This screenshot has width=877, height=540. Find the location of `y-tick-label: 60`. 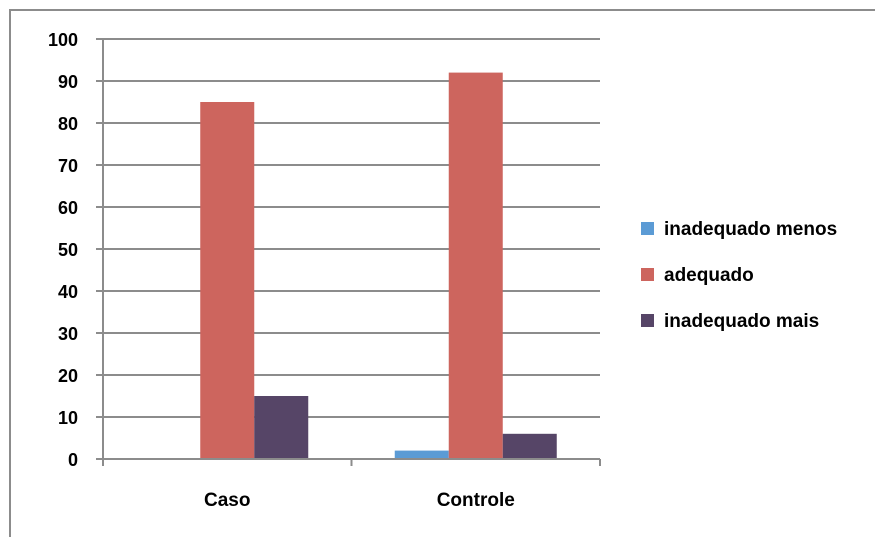

y-tick-label: 60 is located at coordinates (68, 208).